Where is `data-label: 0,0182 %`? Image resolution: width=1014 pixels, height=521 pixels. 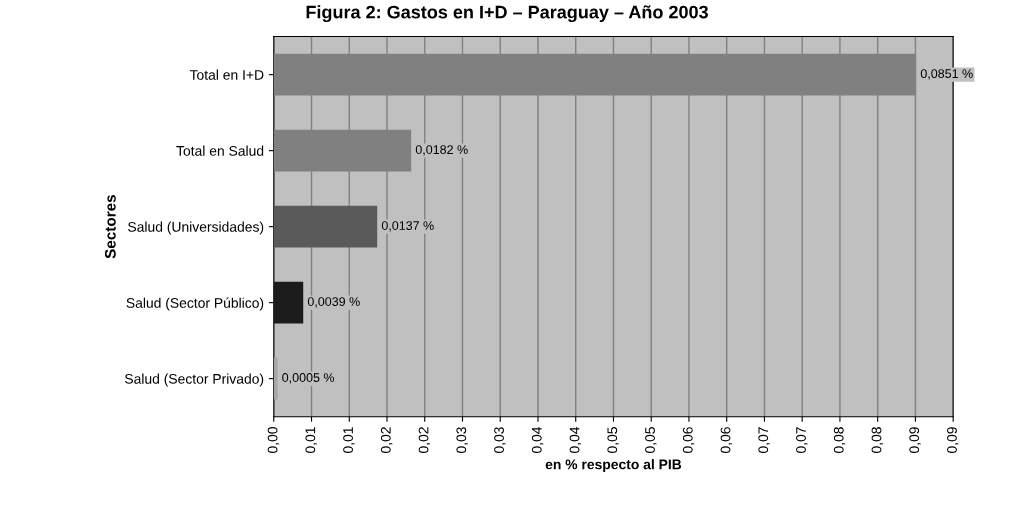
data-label: 0,0182 % is located at coordinates (441, 150).